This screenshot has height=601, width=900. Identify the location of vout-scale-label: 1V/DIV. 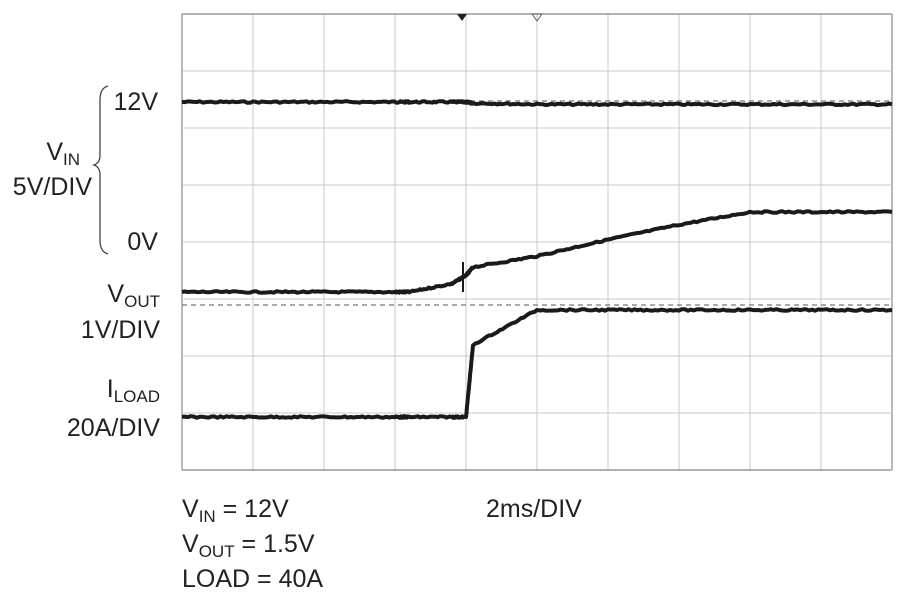
(120, 330).